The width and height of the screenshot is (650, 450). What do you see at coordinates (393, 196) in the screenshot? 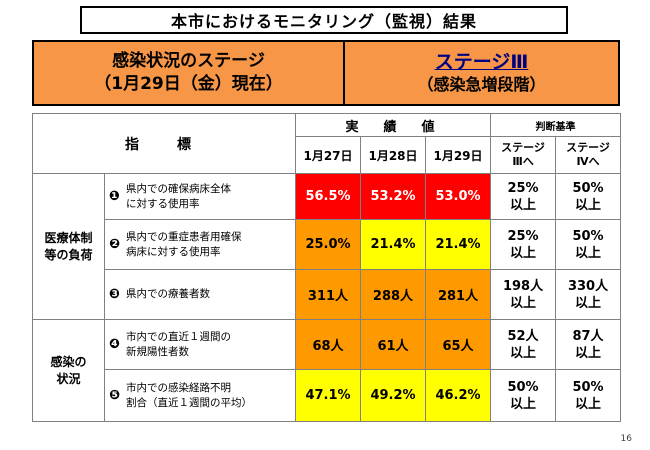
I see `value-cell: 53.2%` at bounding box center [393, 196].